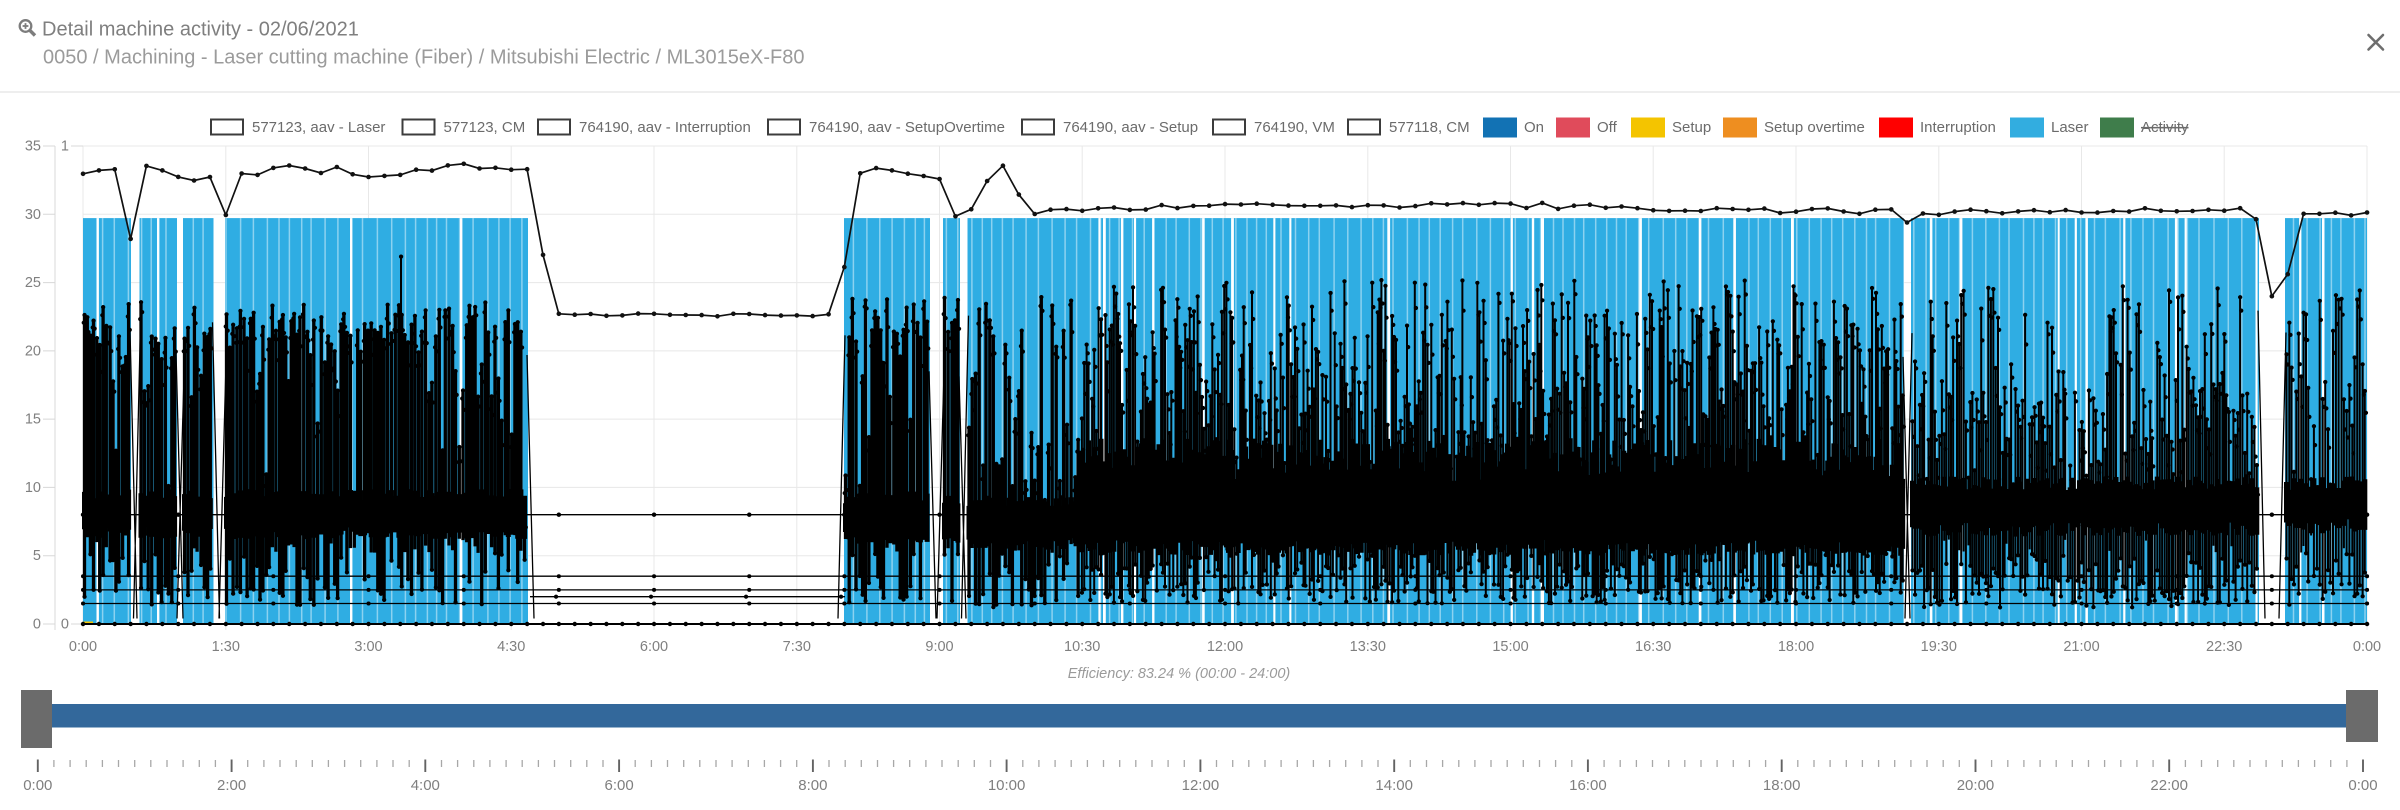 This screenshot has width=2400, height=810. Describe the element at coordinates (226, 647) in the screenshot. I see `svg-text: 1:30` at that location.